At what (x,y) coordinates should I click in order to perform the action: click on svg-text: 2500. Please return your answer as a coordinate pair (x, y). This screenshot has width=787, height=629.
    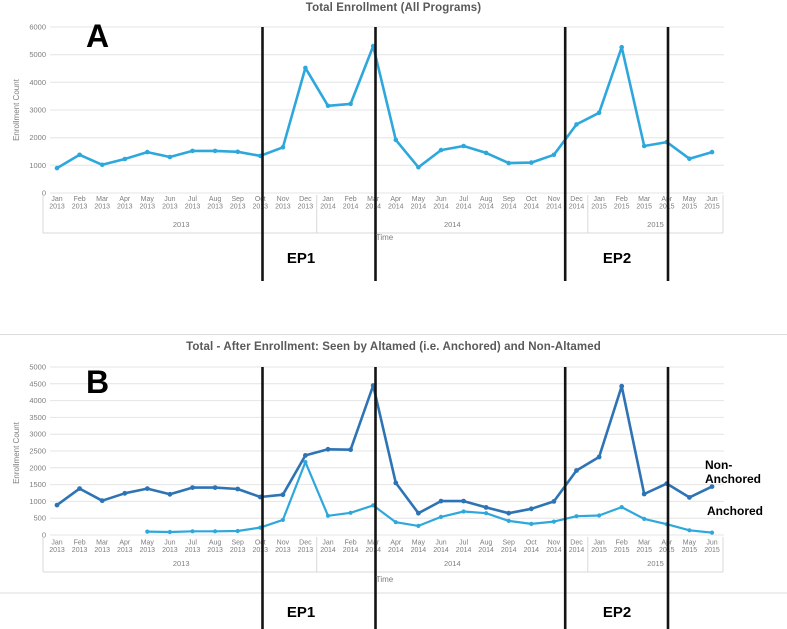
    Looking at the image, I should click on (37, 451).